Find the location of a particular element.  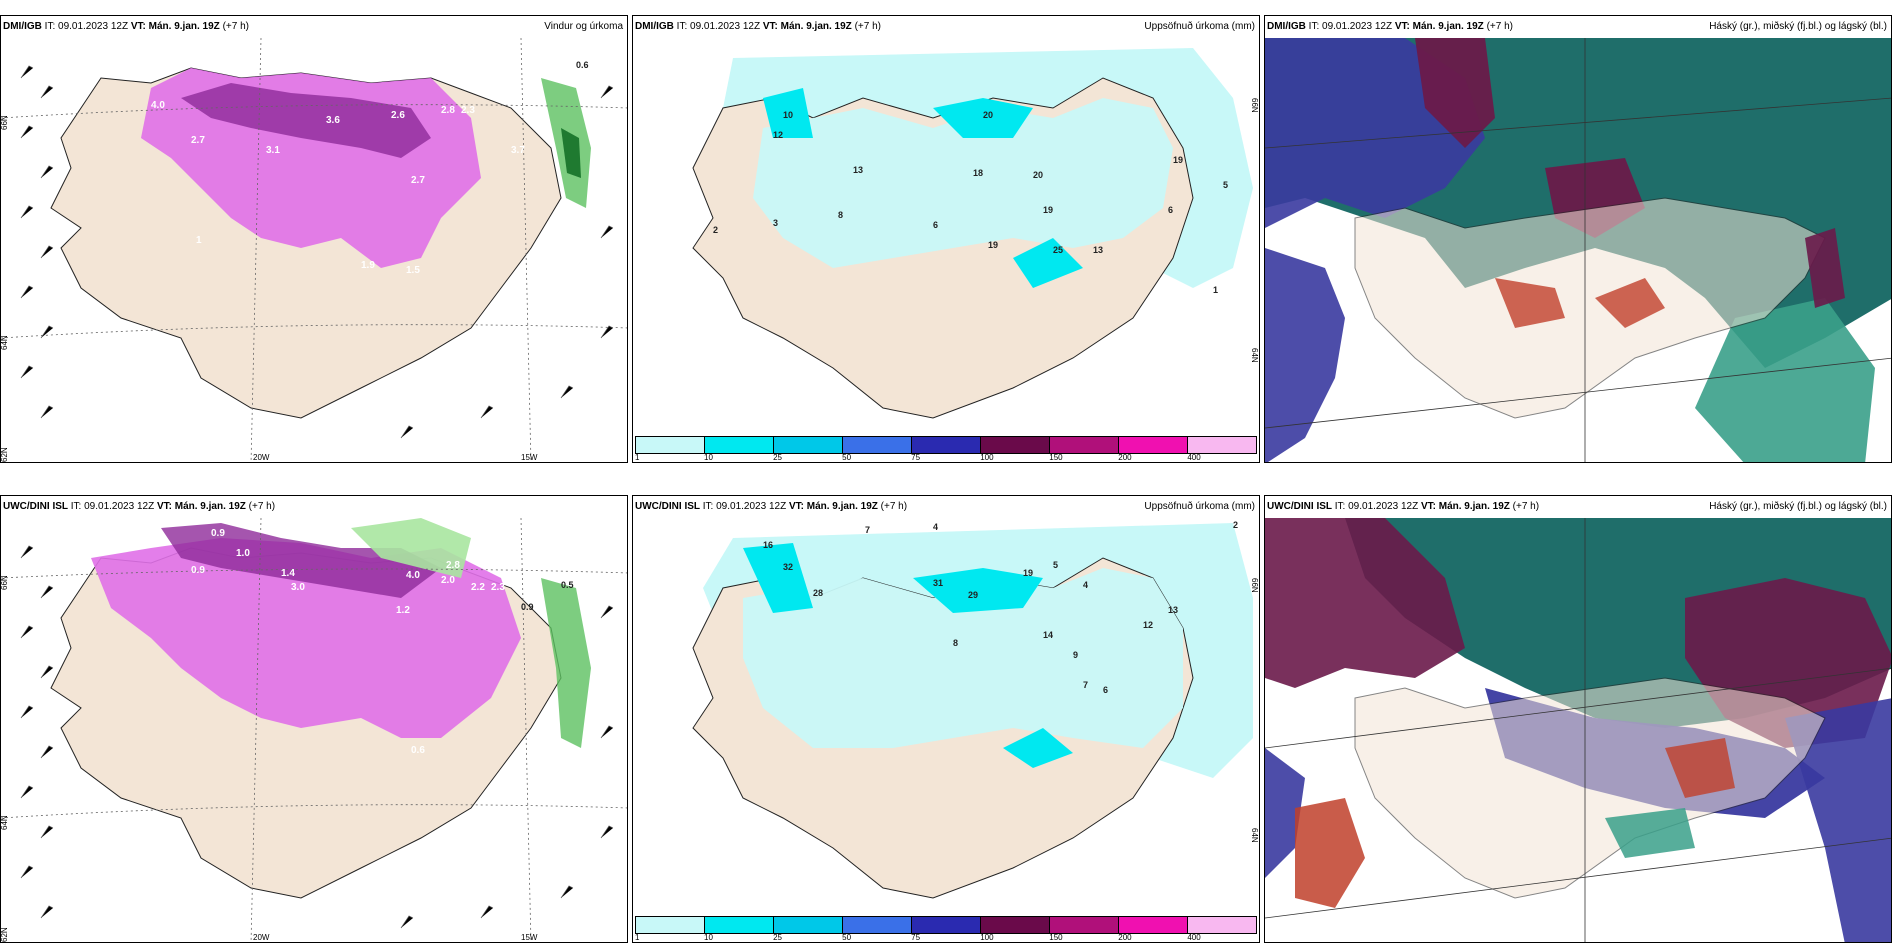

precip-region-light-overlay is located at coordinates (963, 658).